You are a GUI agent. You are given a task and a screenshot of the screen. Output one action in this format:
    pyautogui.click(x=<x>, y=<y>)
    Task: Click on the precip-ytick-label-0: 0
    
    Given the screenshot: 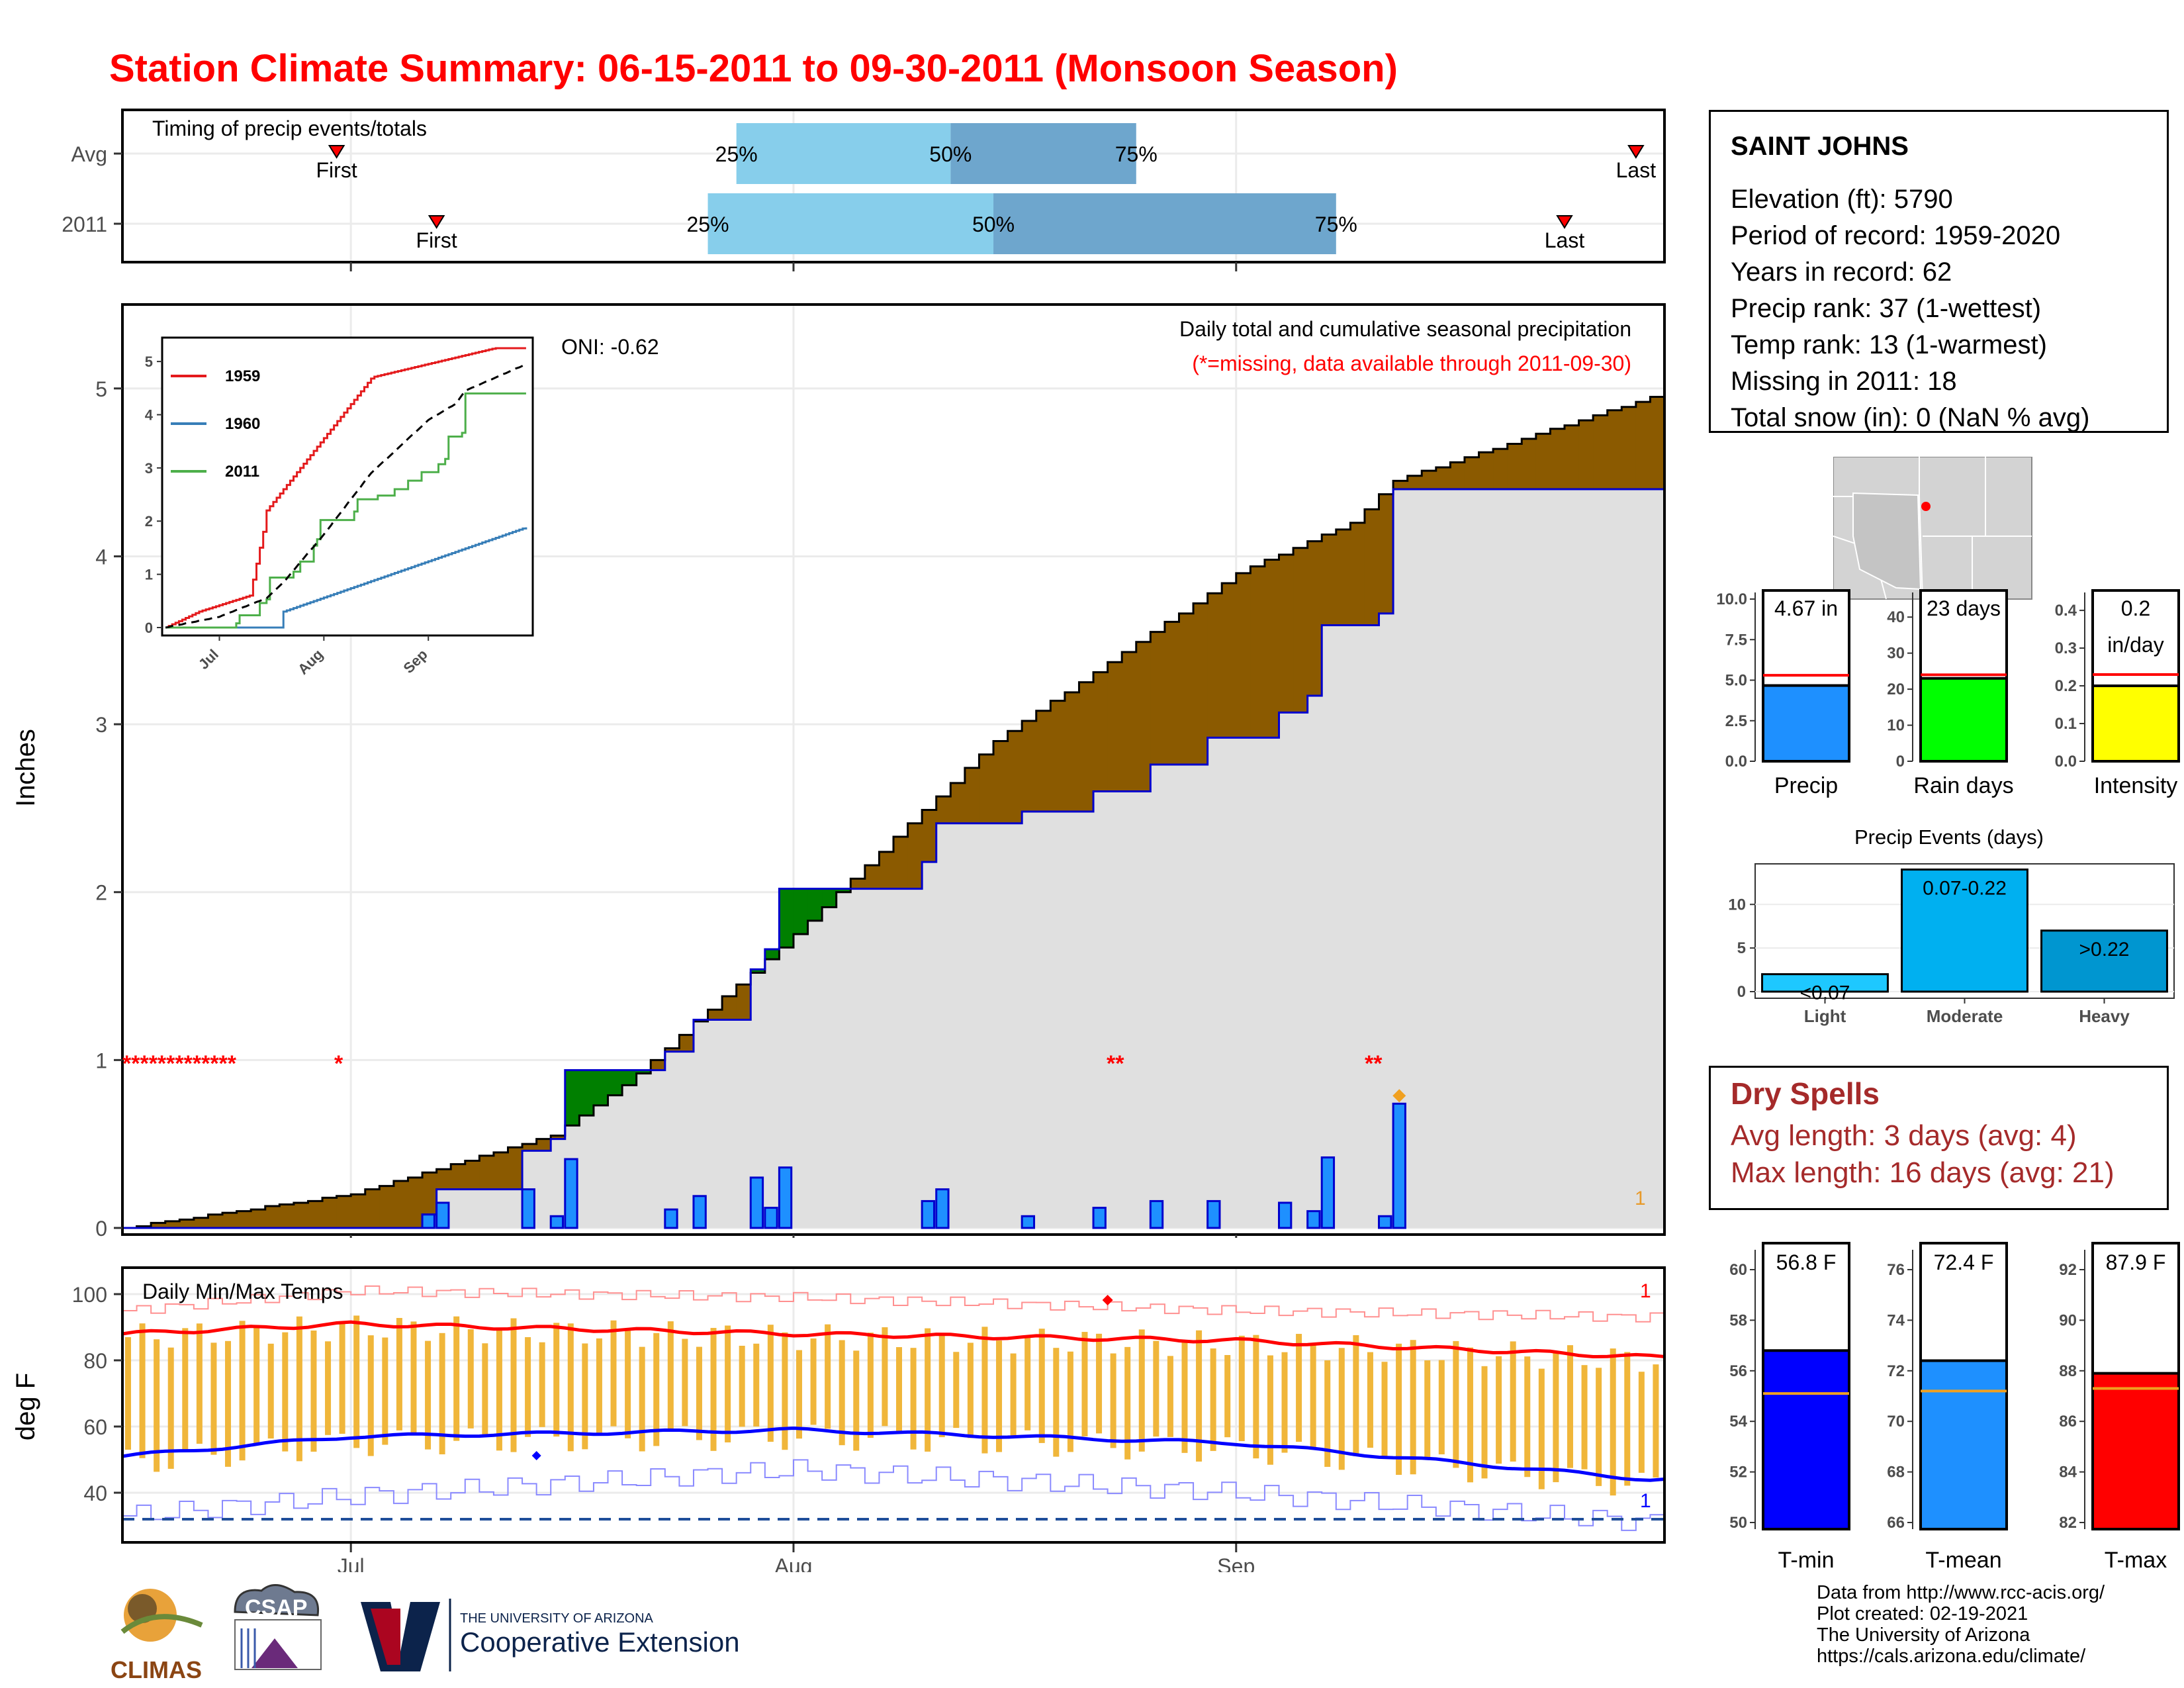 What is the action you would take?
    pyautogui.click(x=101, y=1227)
    